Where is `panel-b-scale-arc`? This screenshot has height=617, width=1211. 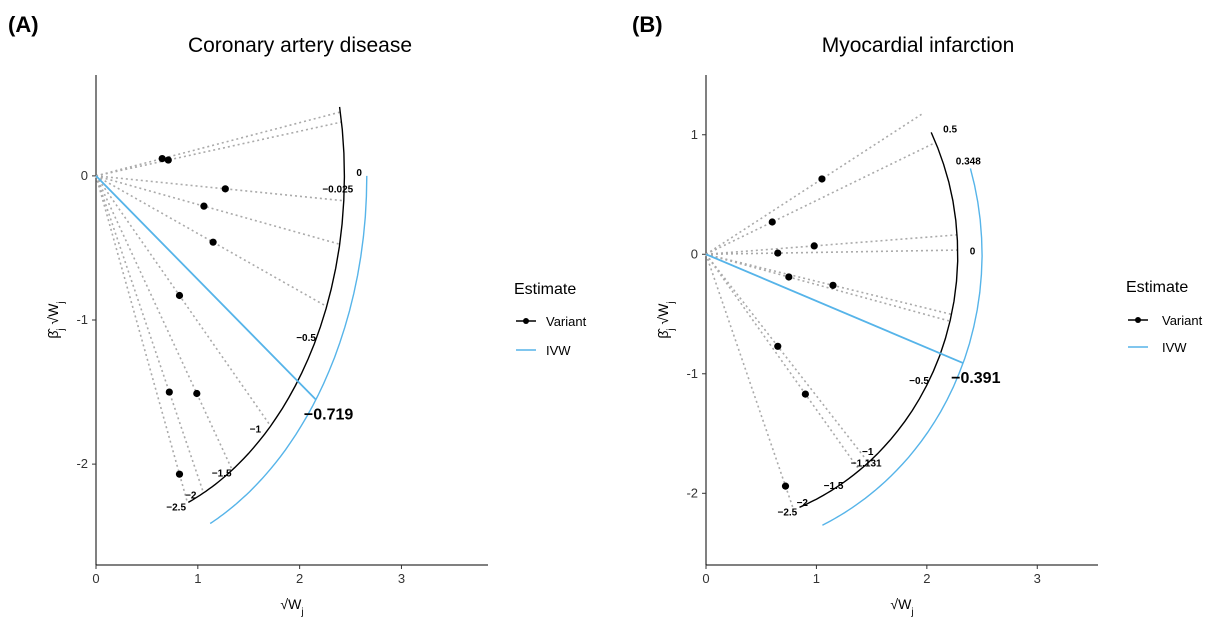
panel-b-scale-arc is located at coordinates (879, 320).